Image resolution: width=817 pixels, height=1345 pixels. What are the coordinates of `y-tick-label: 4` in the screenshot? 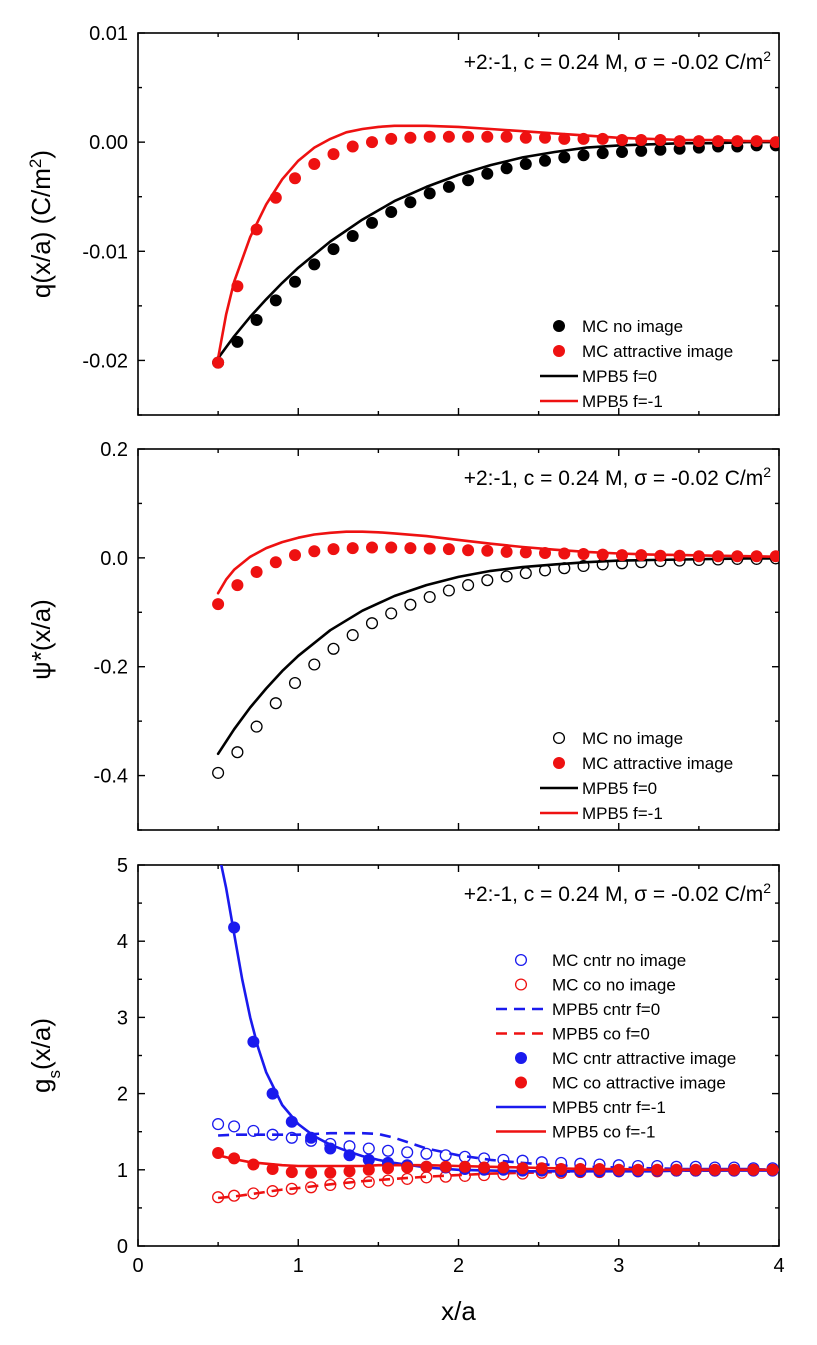 It's located at (122, 942).